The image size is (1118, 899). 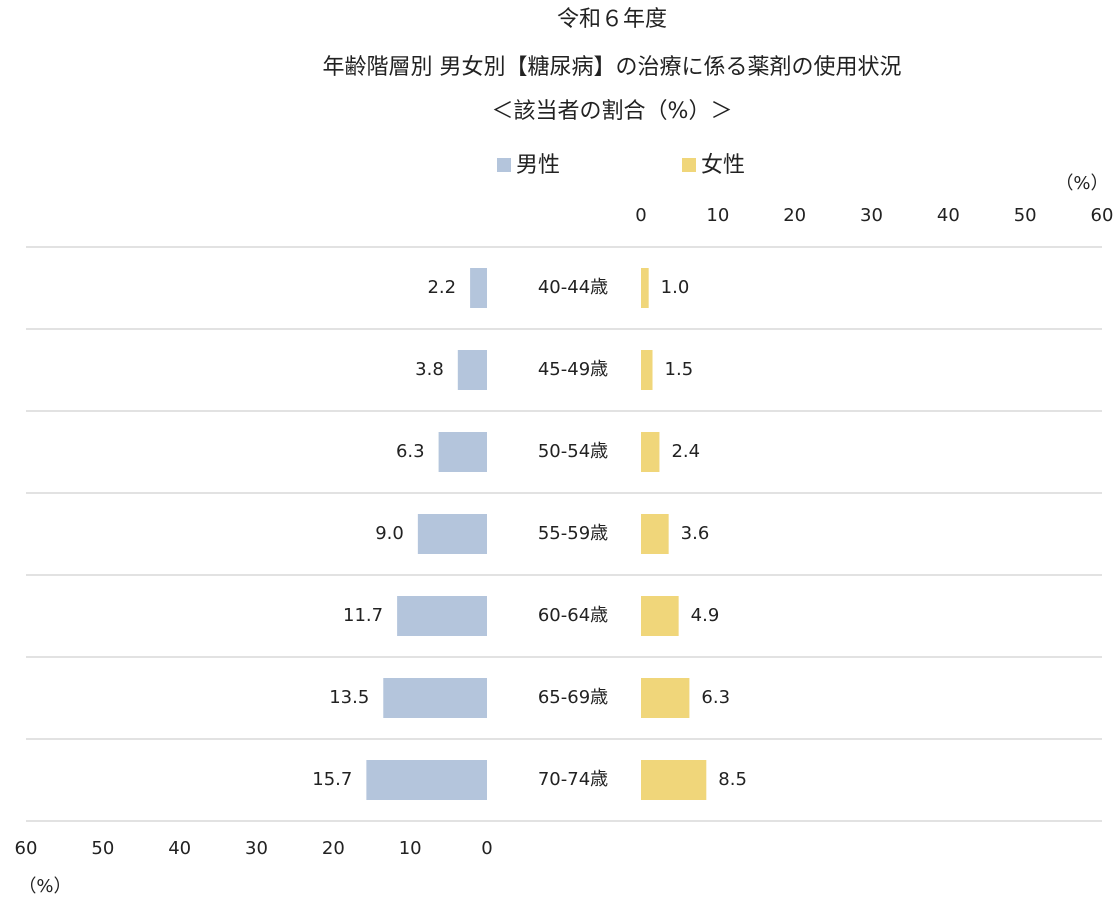 I want to click on data-label: 9.0, so click(x=389, y=533).